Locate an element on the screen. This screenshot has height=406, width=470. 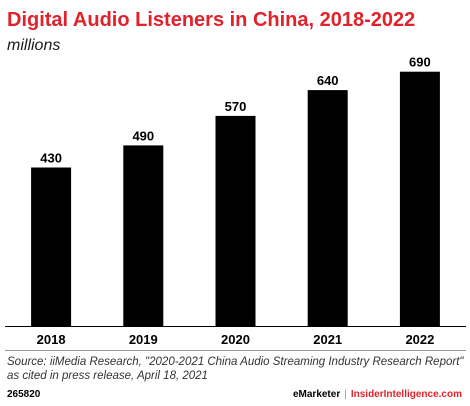
x-tick-2020: 2020 is located at coordinates (235, 339).